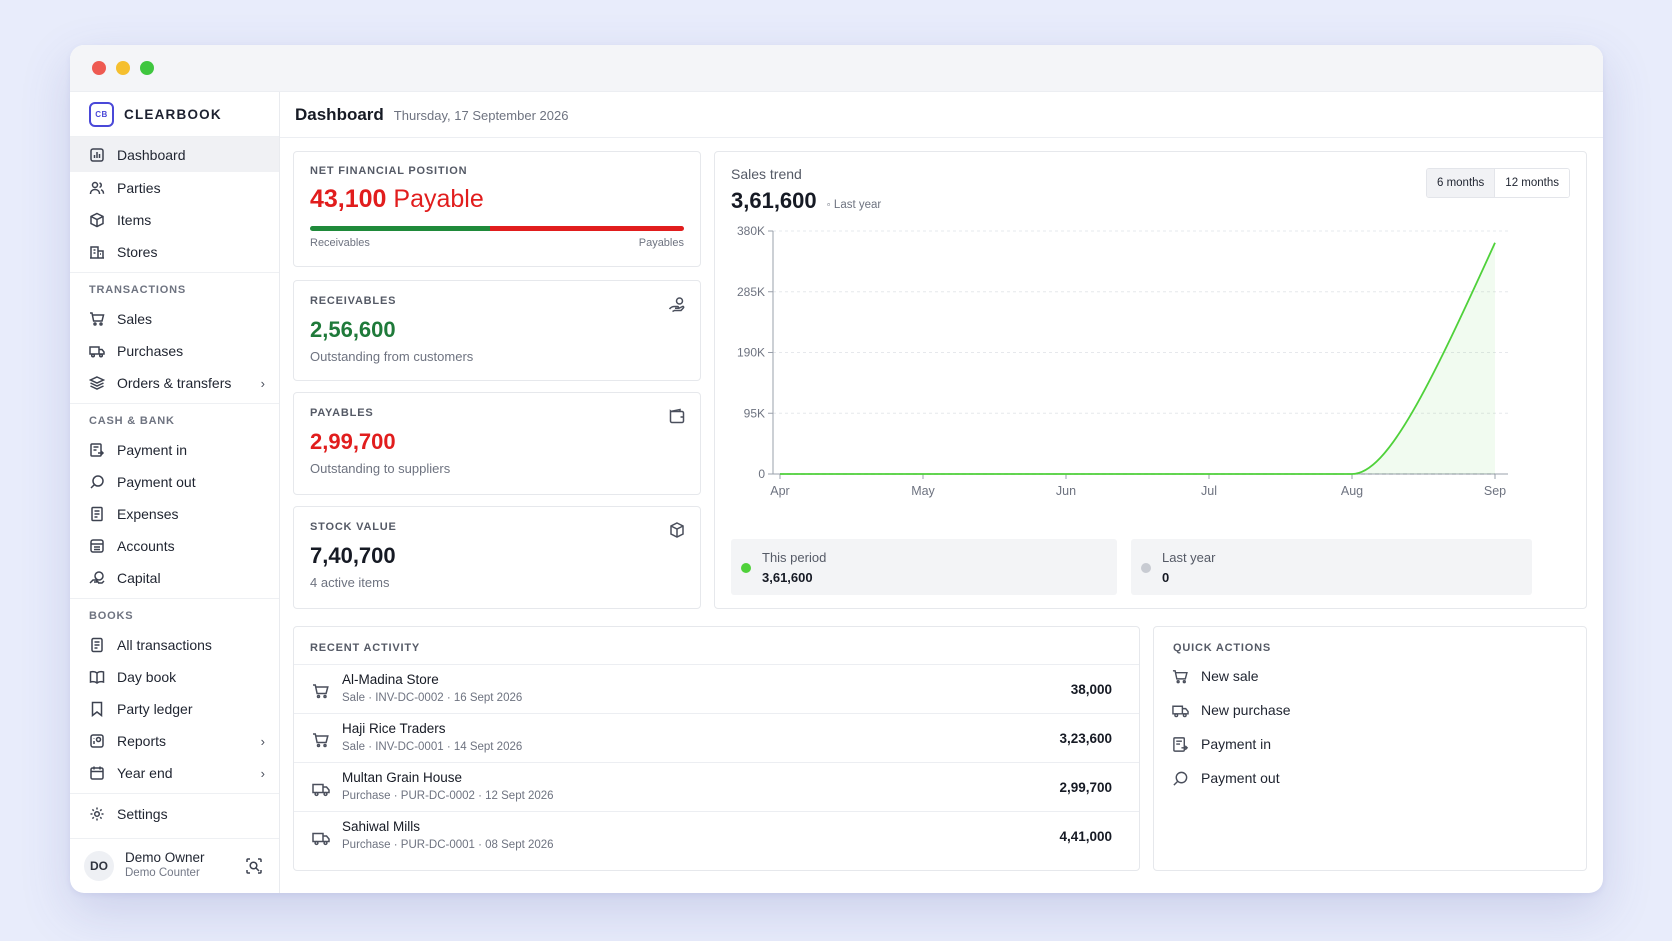 This screenshot has height=941, width=1672. What do you see at coordinates (174, 514) in the screenshot?
I see `sidebar-item-expenses: Expenses` at bounding box center [174, 514].